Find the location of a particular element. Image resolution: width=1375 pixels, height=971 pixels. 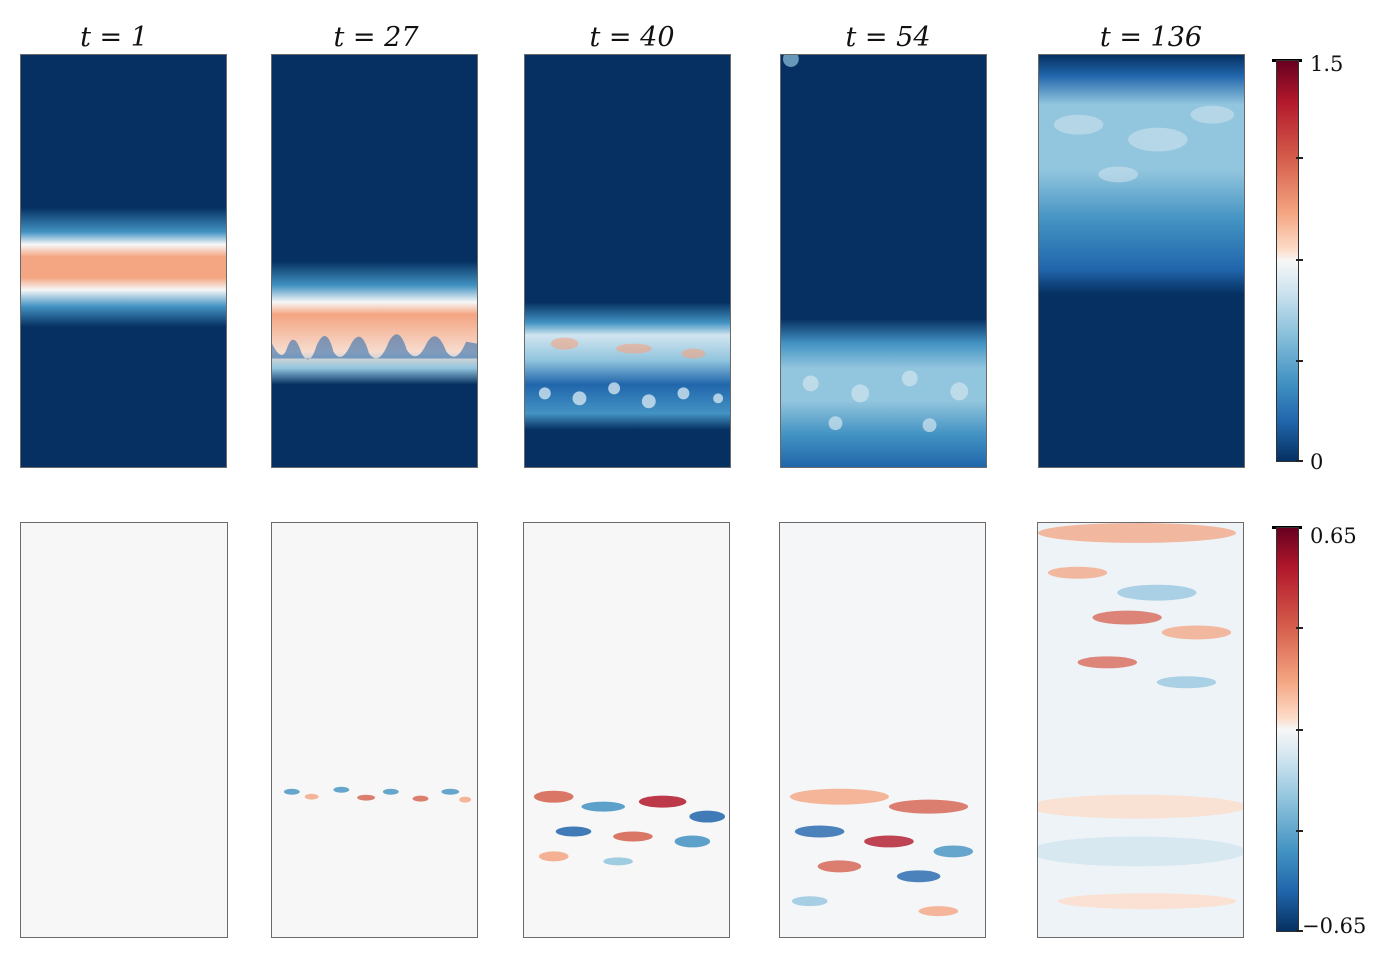

colorbar-top is located at coordinates (1287, 261).